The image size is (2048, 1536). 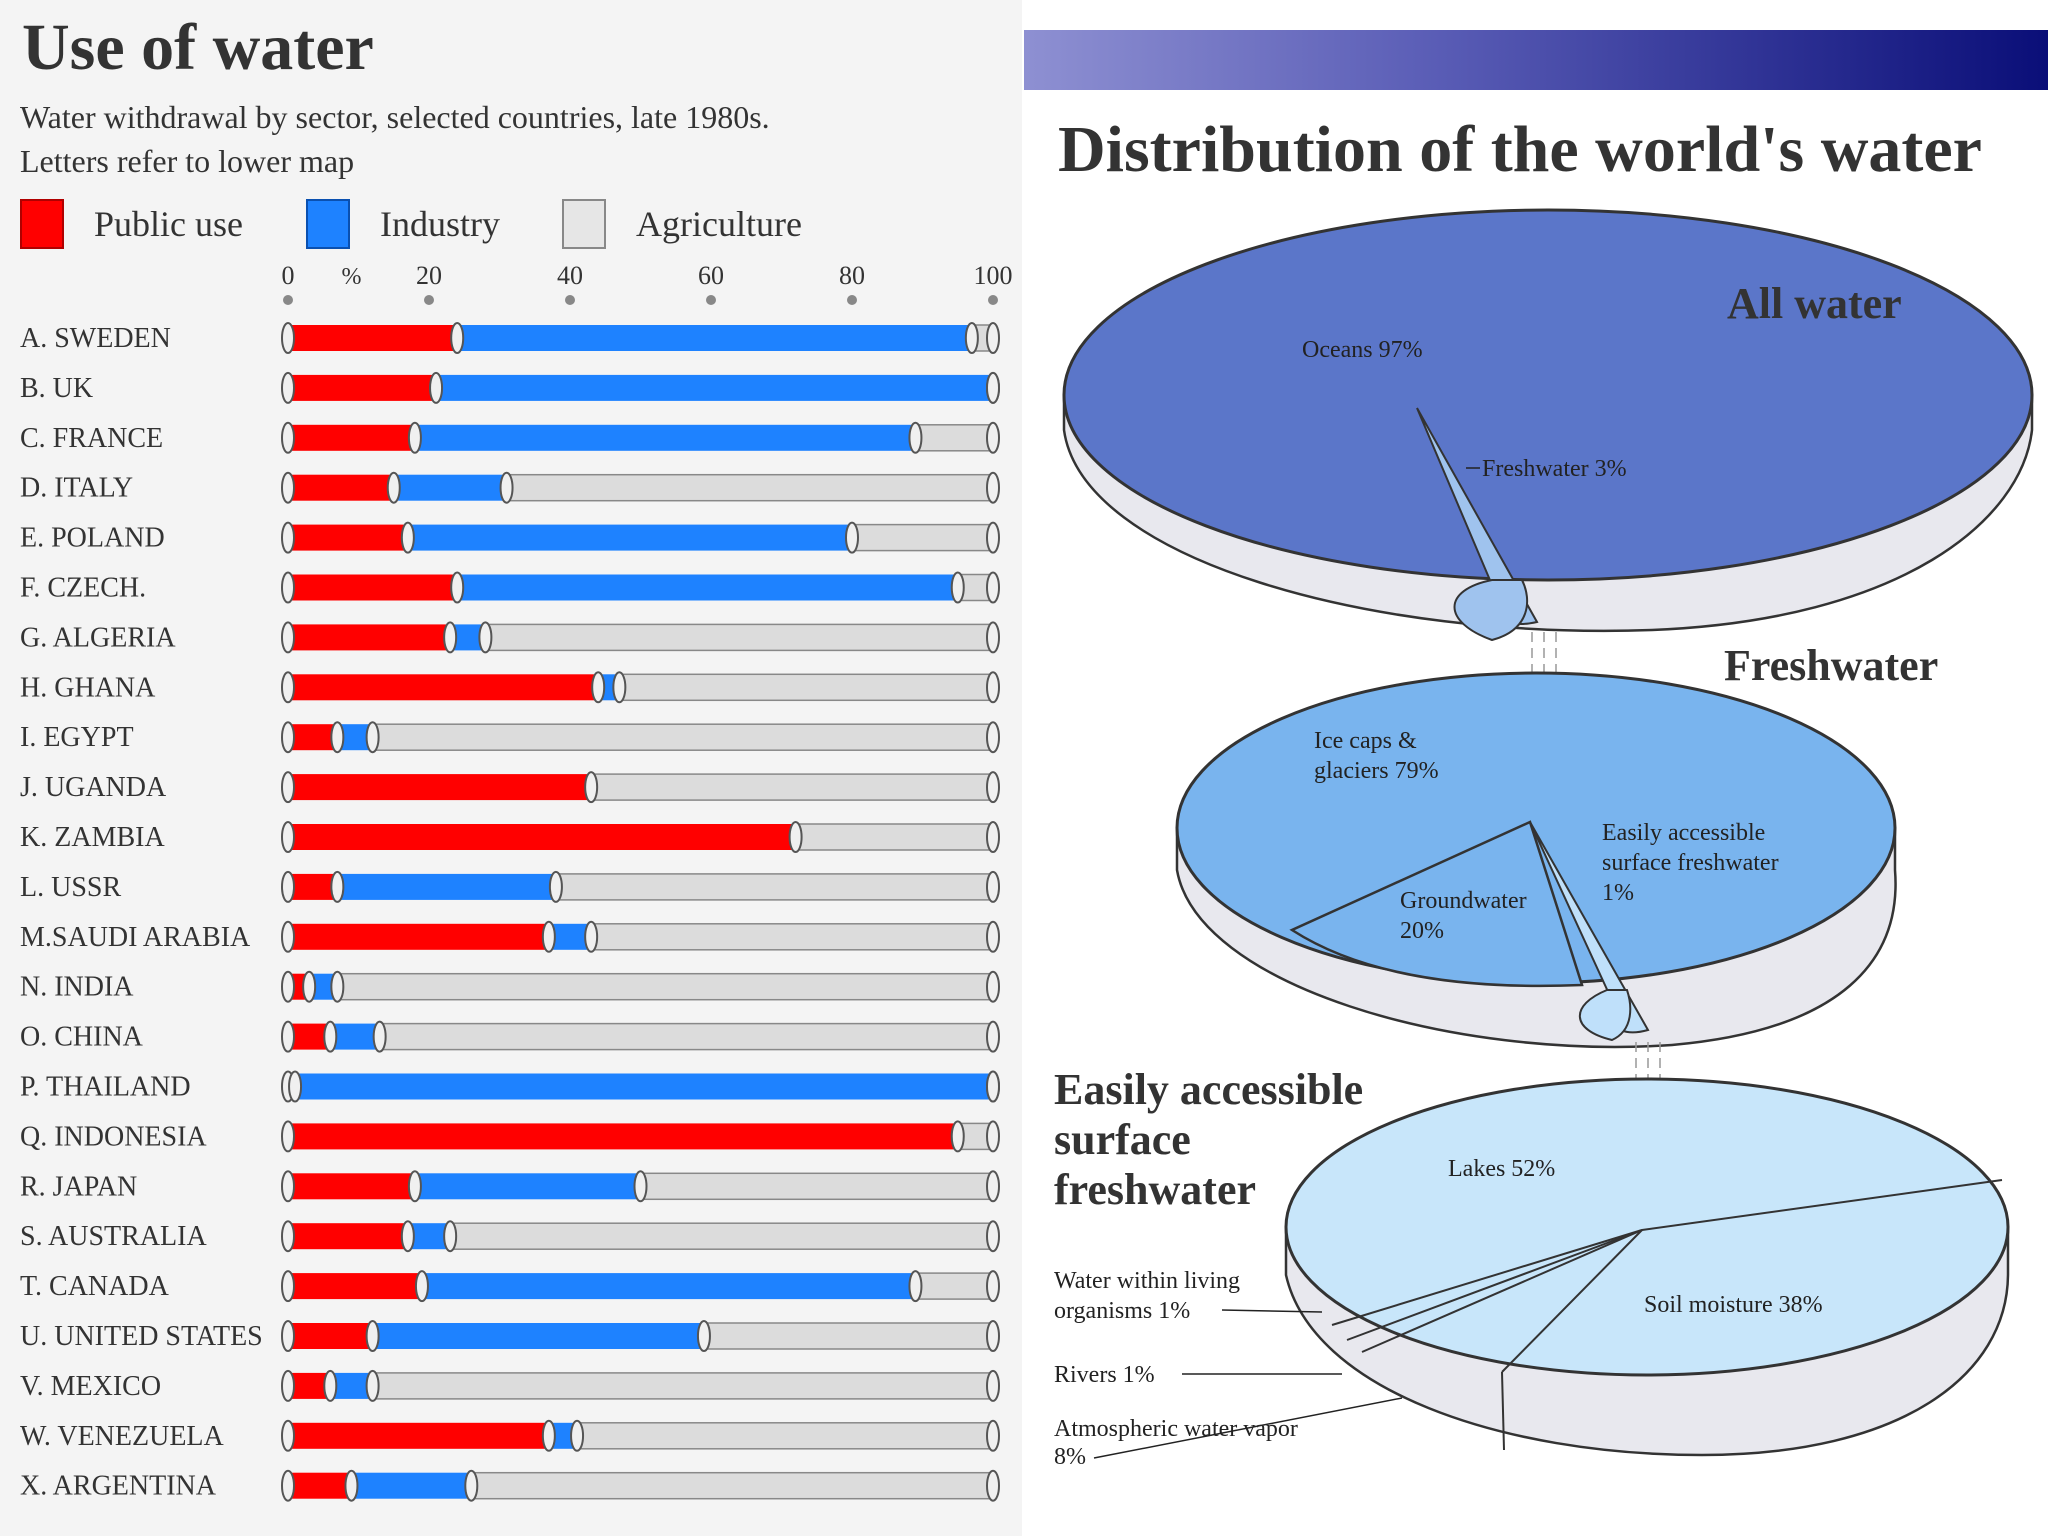 I want to click on country-label: K. ZAMBIA, so click(x=92, y=837).